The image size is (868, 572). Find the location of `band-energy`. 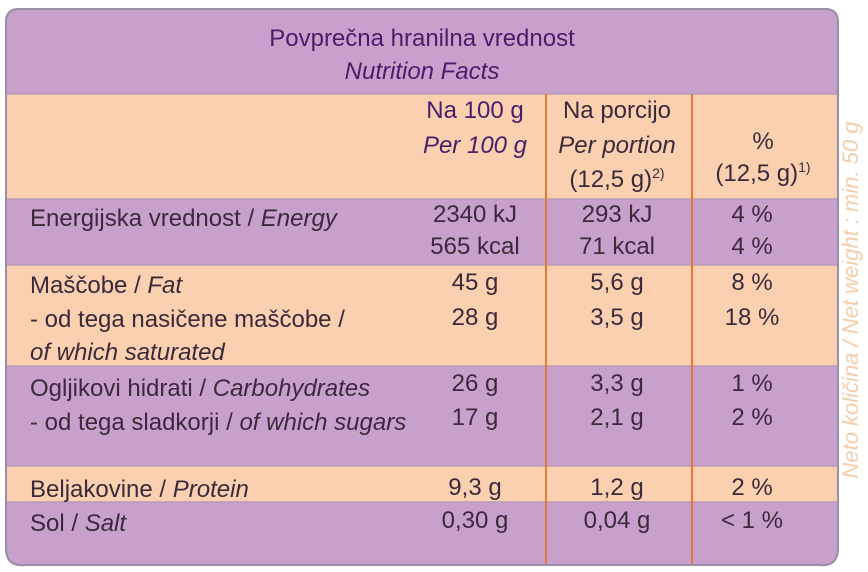

band-energy is located at coordinates (422, 232).